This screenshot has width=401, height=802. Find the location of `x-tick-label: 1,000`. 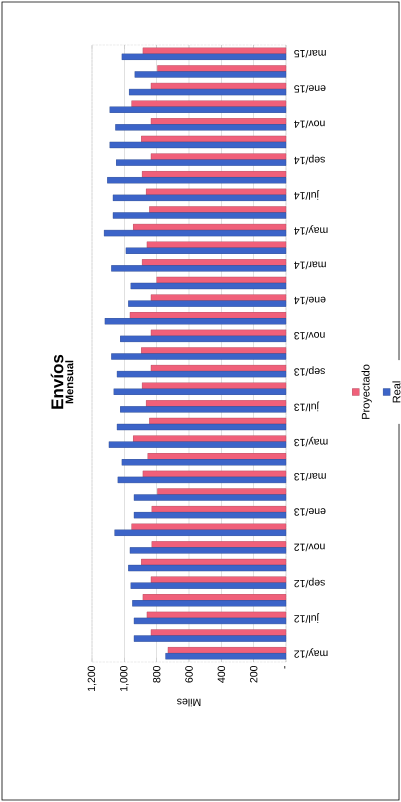

x-tick-label: 1,000 is located at coordinates (124, 679).